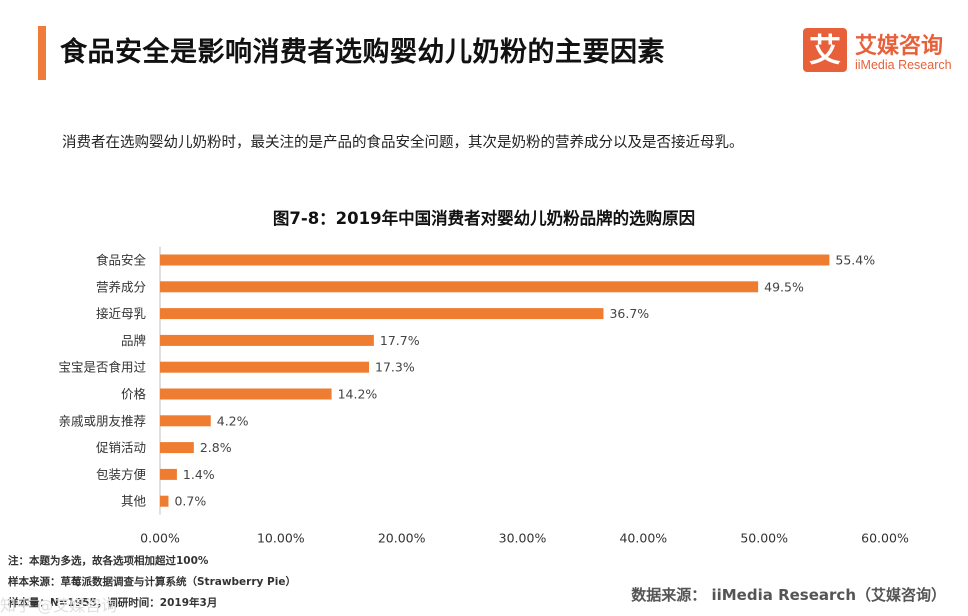 This screenshot has height=616, width=968. What do you see at coordinates (402, 538) in the screenshot?
I see `x-tick-label: 20.00%` at bounding box center [402, 538].